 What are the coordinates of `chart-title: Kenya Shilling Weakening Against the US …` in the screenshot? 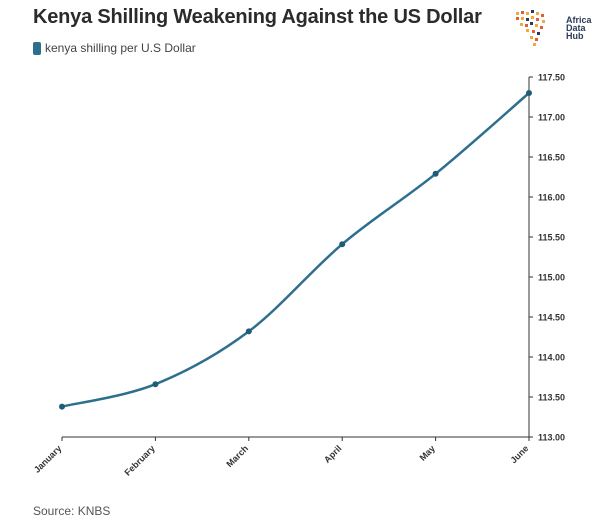 It's located at (257, 17).